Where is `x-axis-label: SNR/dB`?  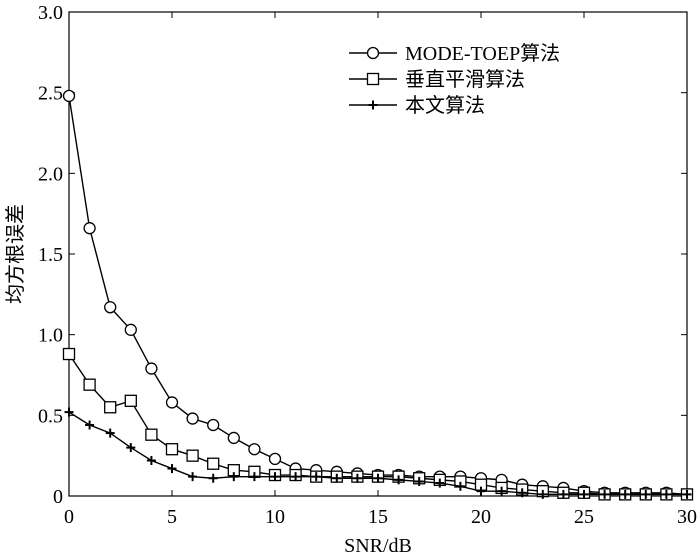
x-axis-label: SNR/dB is located at coordinates (378, 546).